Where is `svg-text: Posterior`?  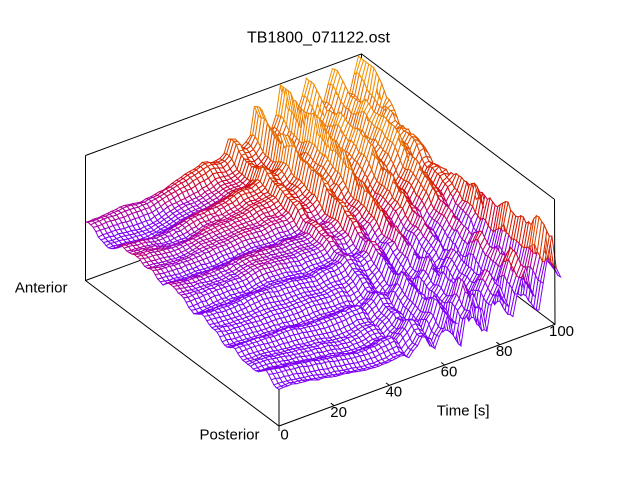
svg-text: Posterior is located at coordinates (229, 435).